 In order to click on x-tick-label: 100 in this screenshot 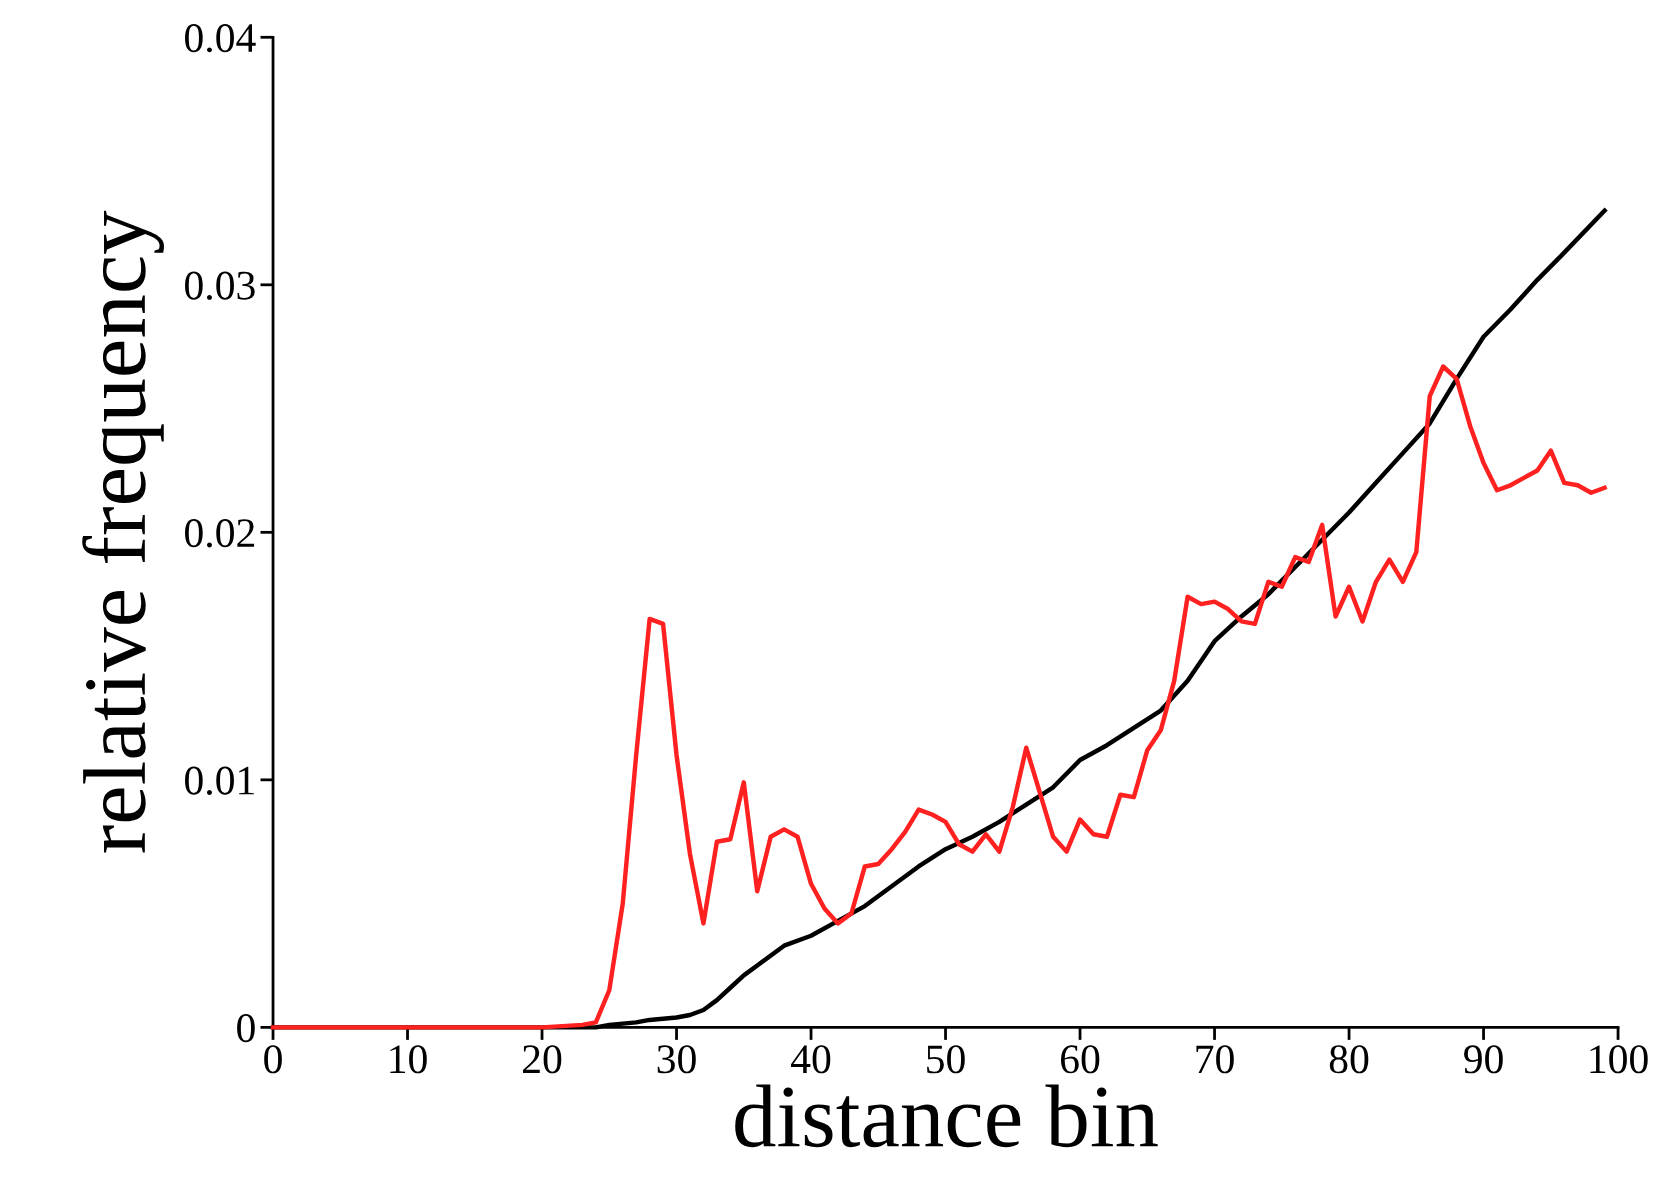, I will do `click(1619, 1059)`.